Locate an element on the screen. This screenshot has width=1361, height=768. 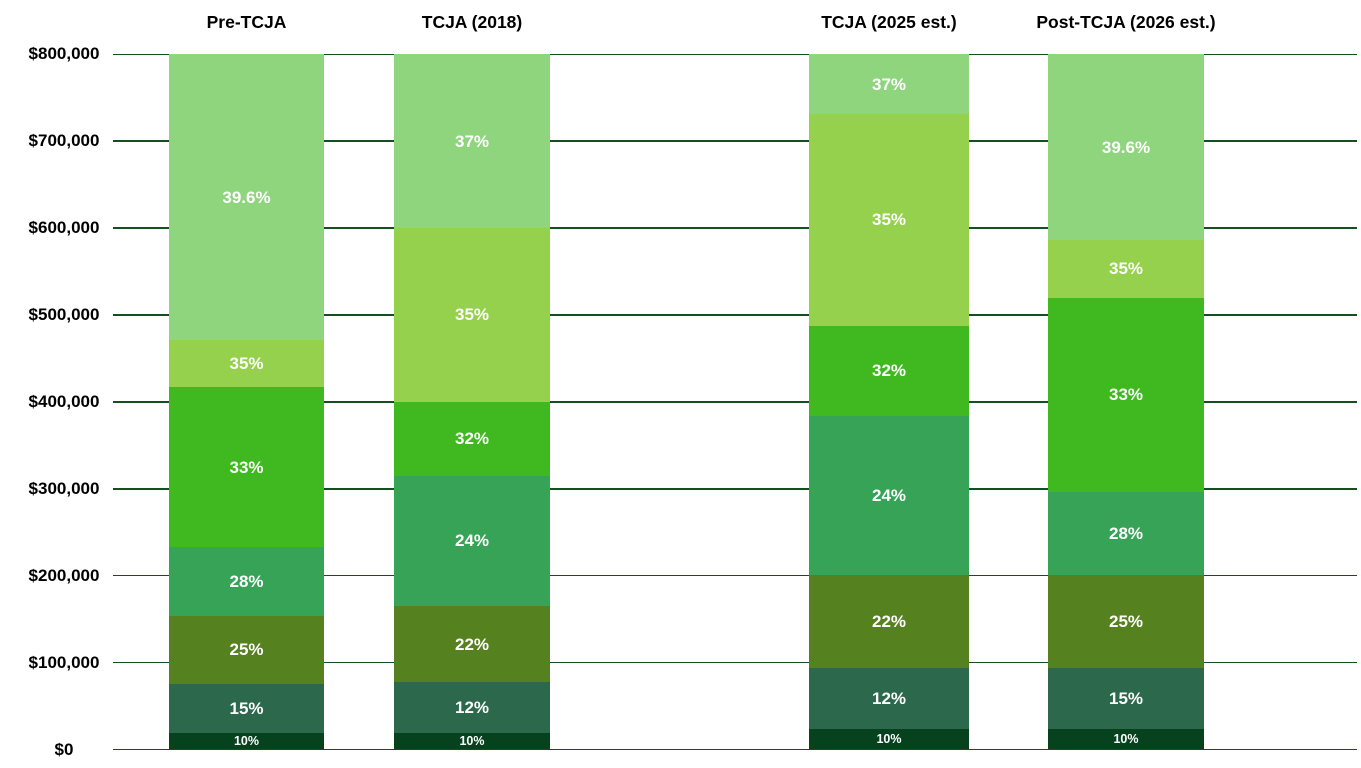
y-axis-tick-label: $800,000 is located at coordinates (64, 54).